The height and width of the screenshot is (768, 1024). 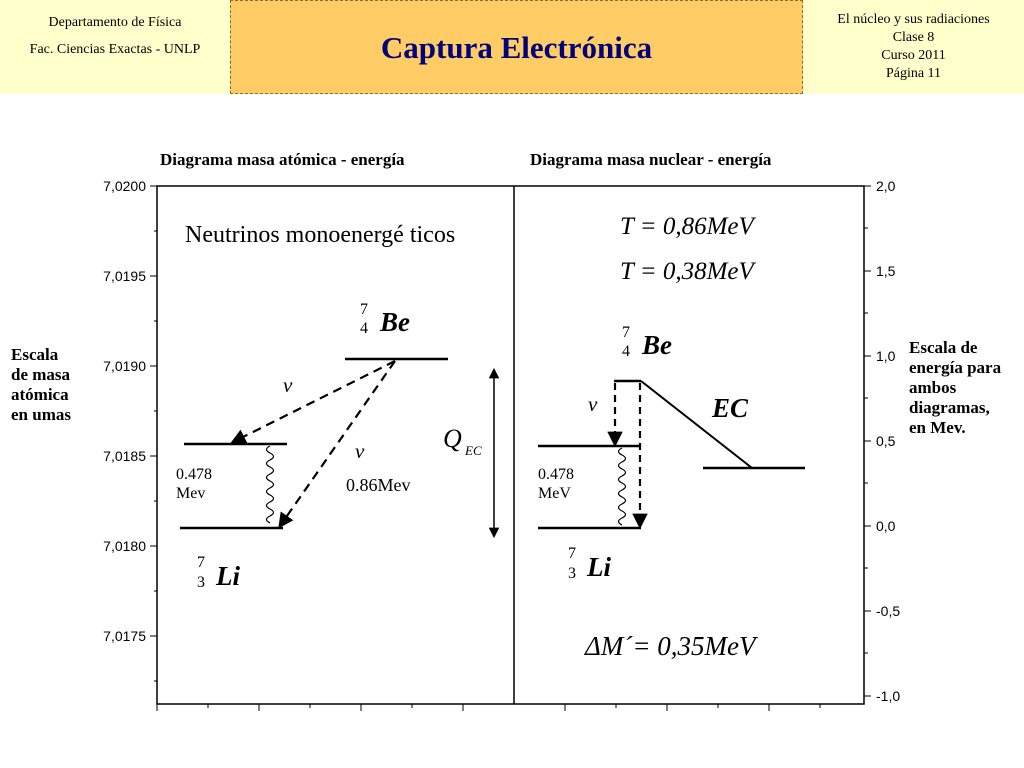 What do you see at coordinates (696, 424) in the screenshot?
I see `ec-transition-line` at bounding box center [696, 424].